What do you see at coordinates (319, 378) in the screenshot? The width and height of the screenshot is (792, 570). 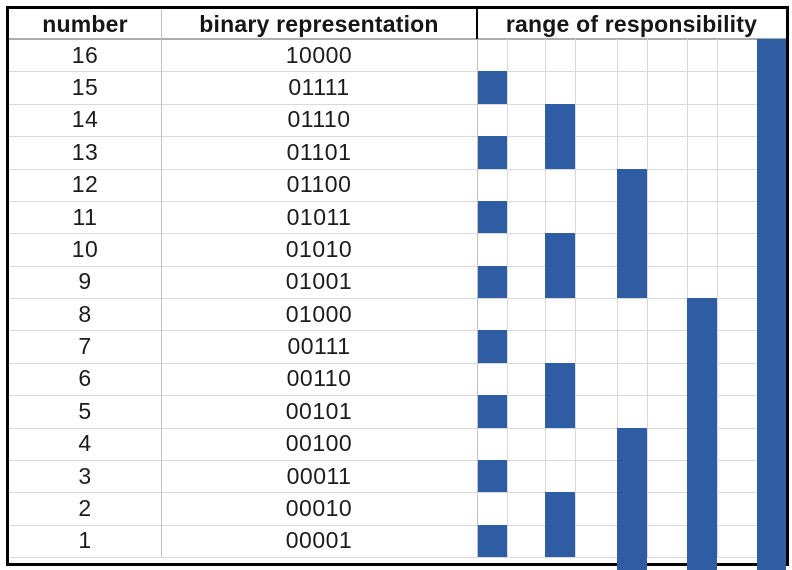 I see `binary-cell: 00110` at bounding box center [319, 378].